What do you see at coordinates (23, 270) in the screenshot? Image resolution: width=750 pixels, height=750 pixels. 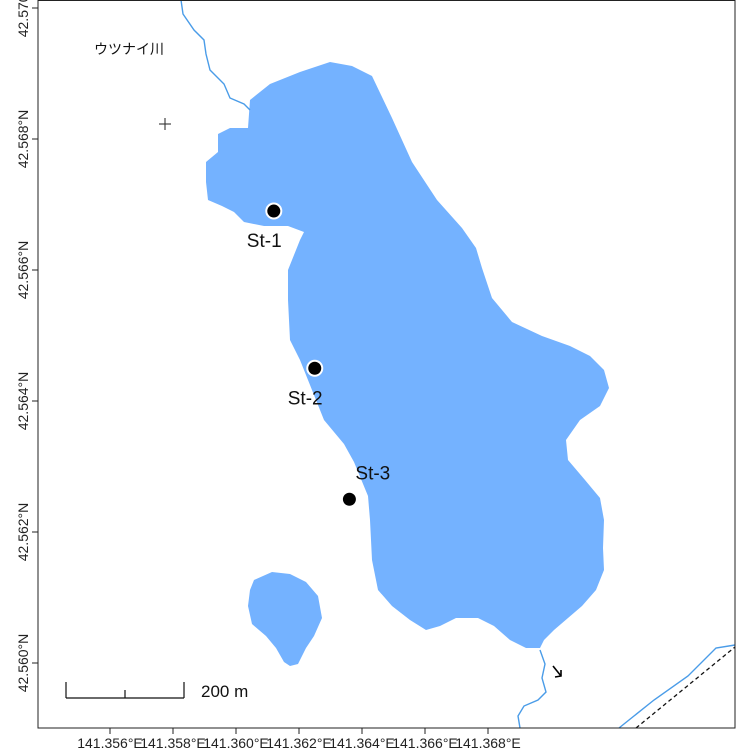 I see `y-tick-label: 42.566°N` at bounding box center [23, 270].